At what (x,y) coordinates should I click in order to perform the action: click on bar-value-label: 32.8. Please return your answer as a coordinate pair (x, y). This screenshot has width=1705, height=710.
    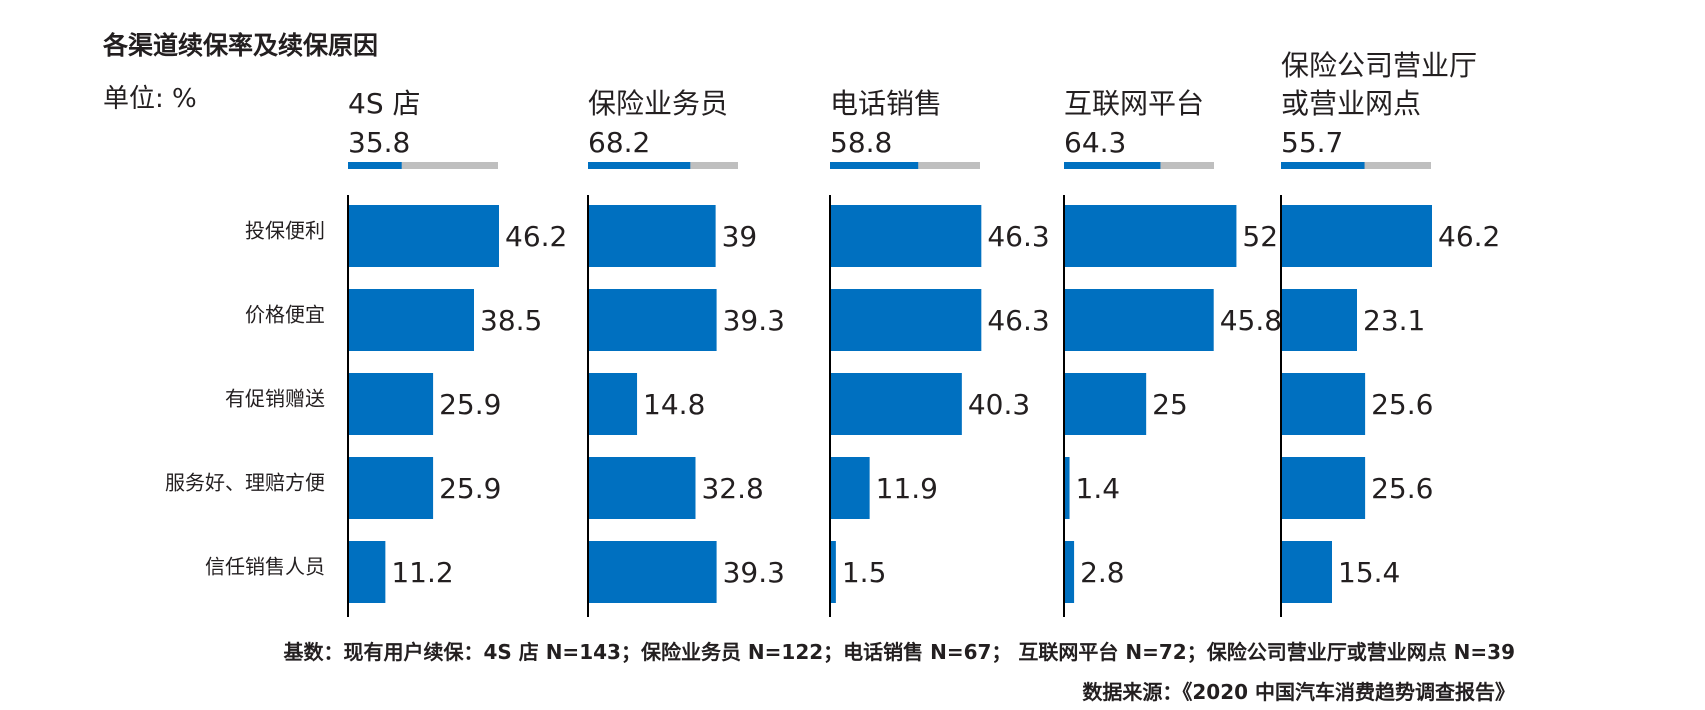
    Looking at the image, I should click on (732, 488).